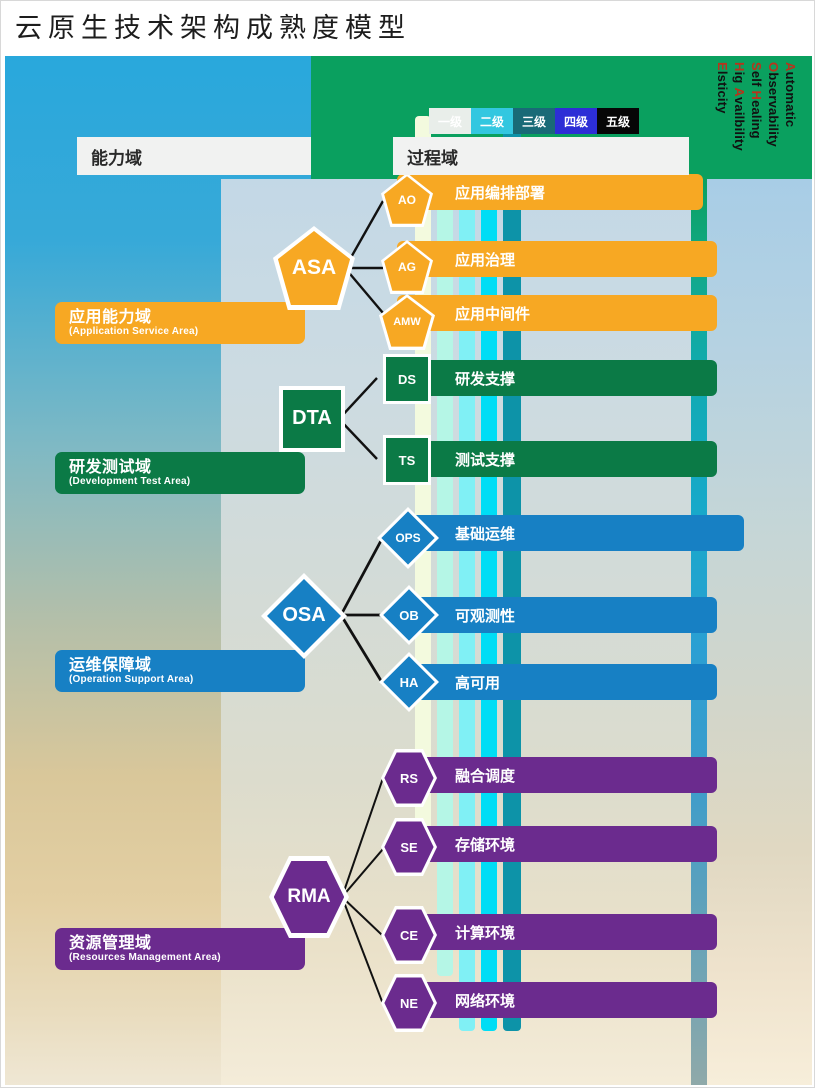 The height and width of the screenshot is (1088, 815). Describe the element at coordinates (110, 943) in the screenshot. I see `domain-name-cn: 资源管理域` at that location.